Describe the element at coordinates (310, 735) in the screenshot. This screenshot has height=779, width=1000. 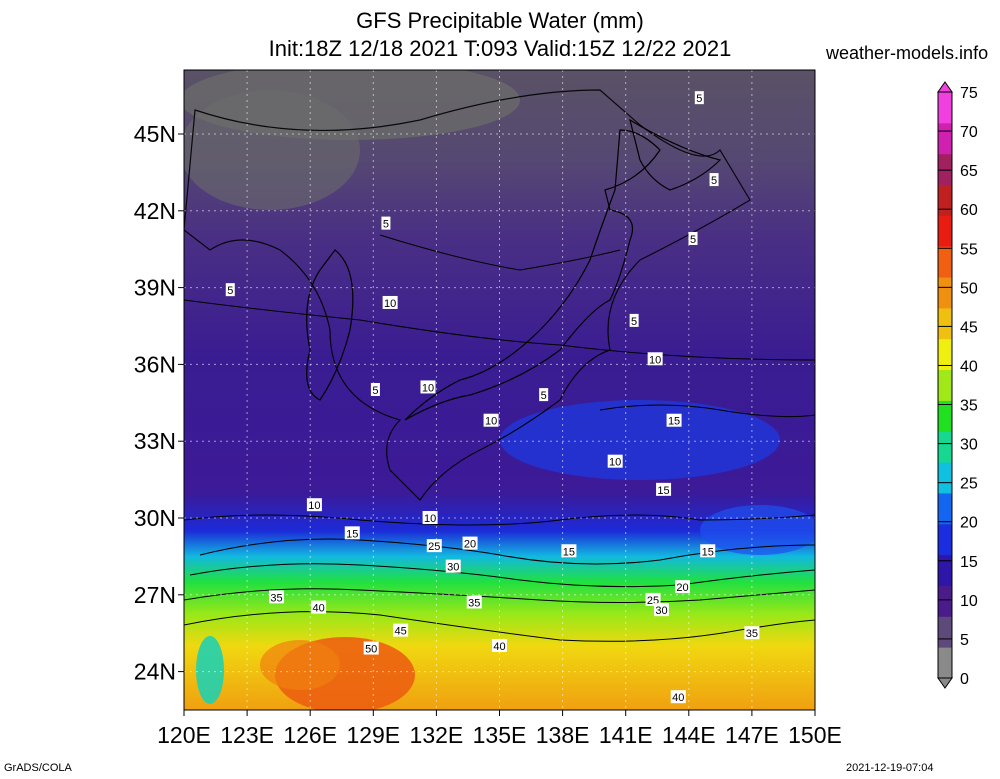
I see `x-tick-label: 126E` at that location.